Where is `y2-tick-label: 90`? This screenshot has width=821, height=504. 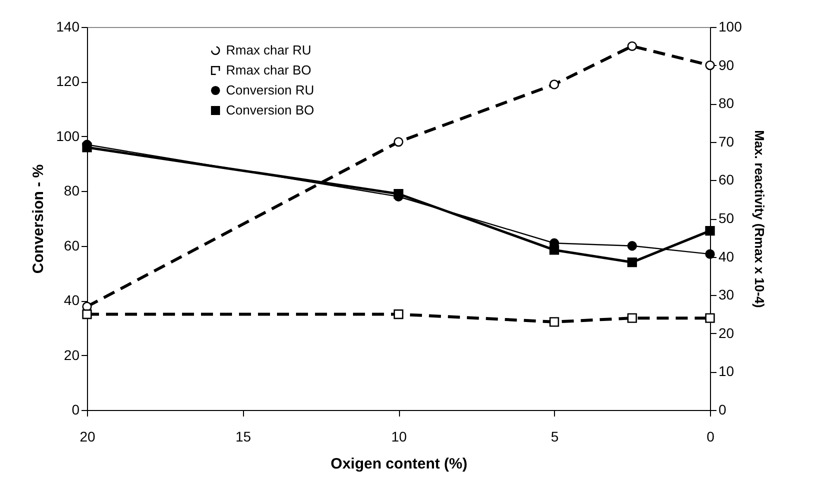 y2-tick-label: 90 is located at coordinates (726, 64).